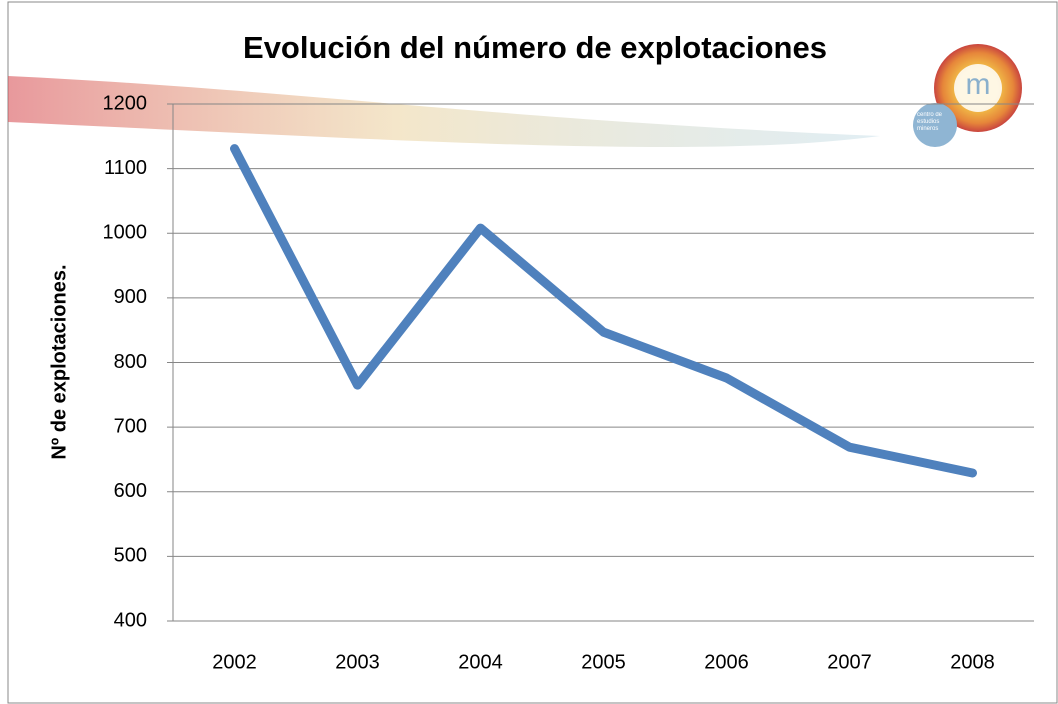  I want to click on y-axis-label: Nº de explotaciones., so click(59, 361).